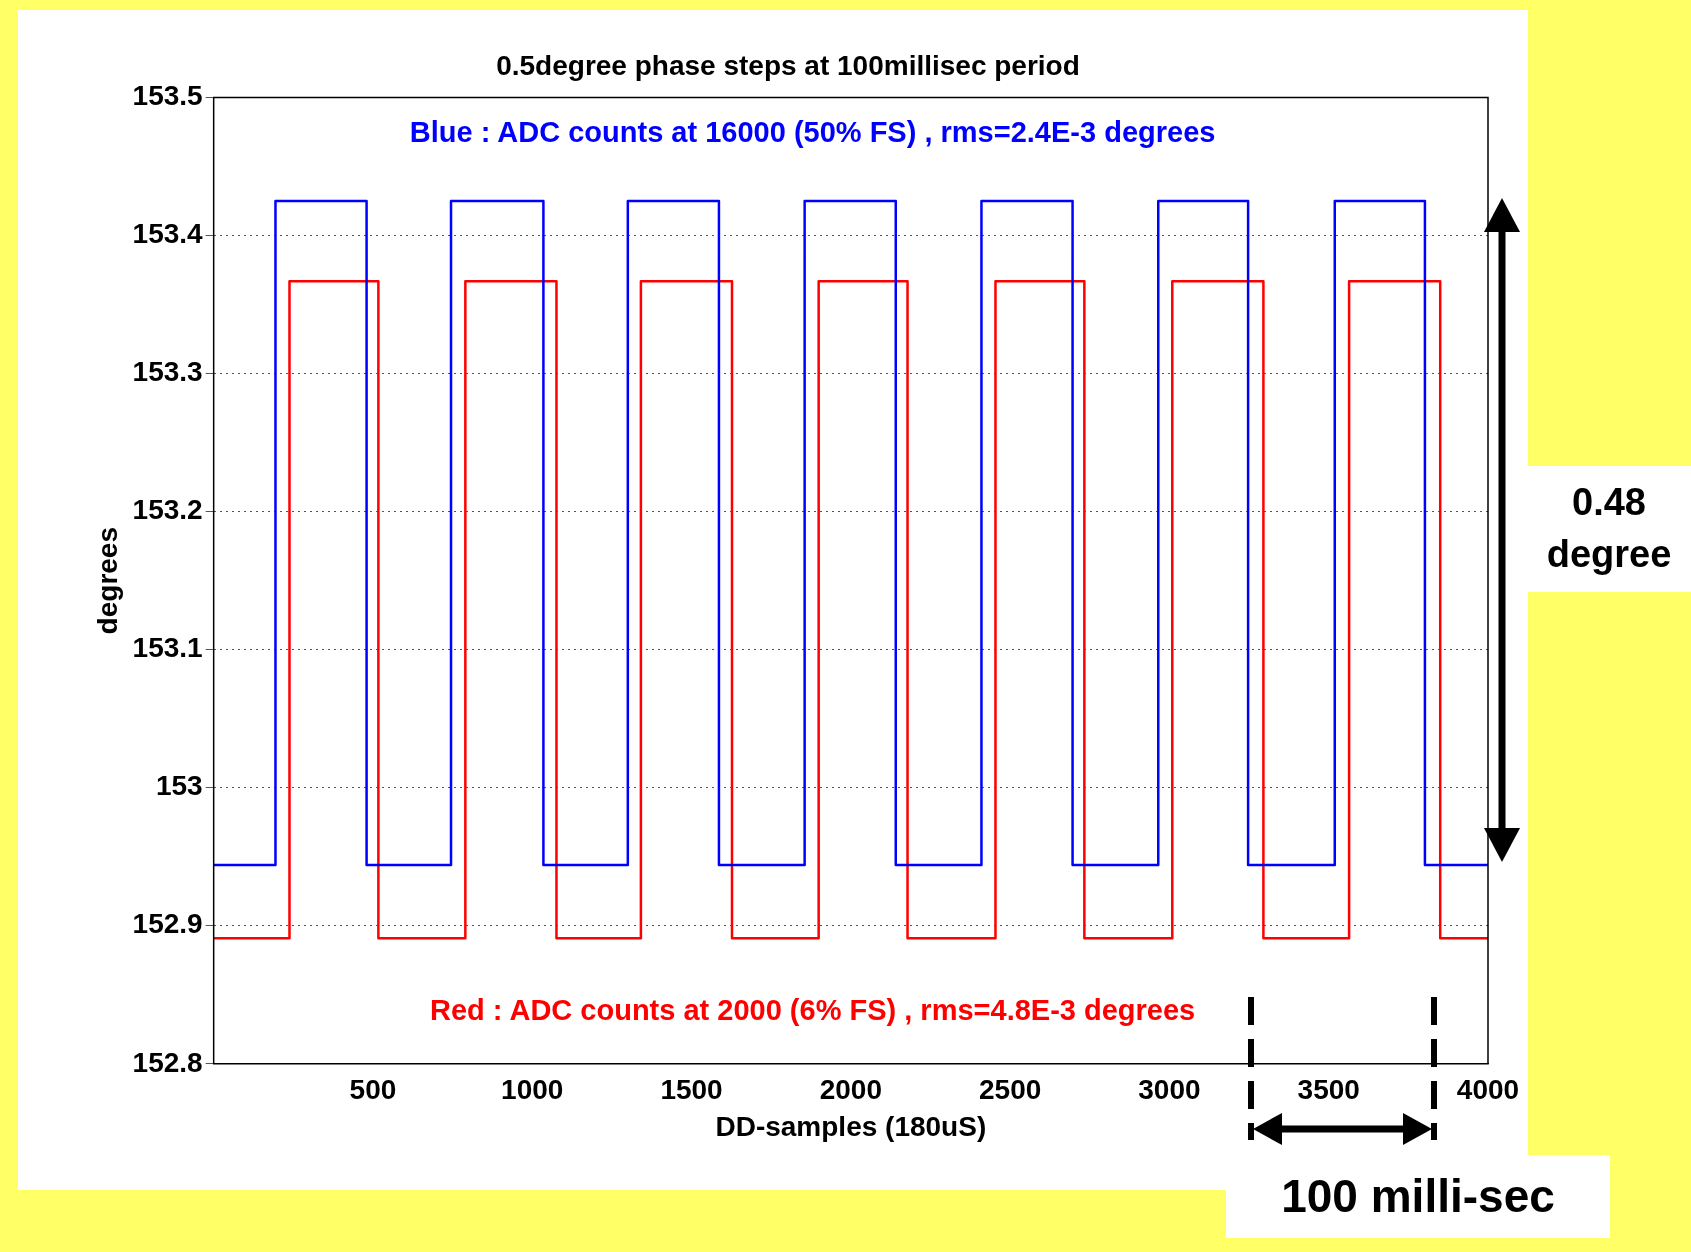  Describe the element at coordinates (179, 786) in the screenshot. I see `y-tick-label: 153` at that location.